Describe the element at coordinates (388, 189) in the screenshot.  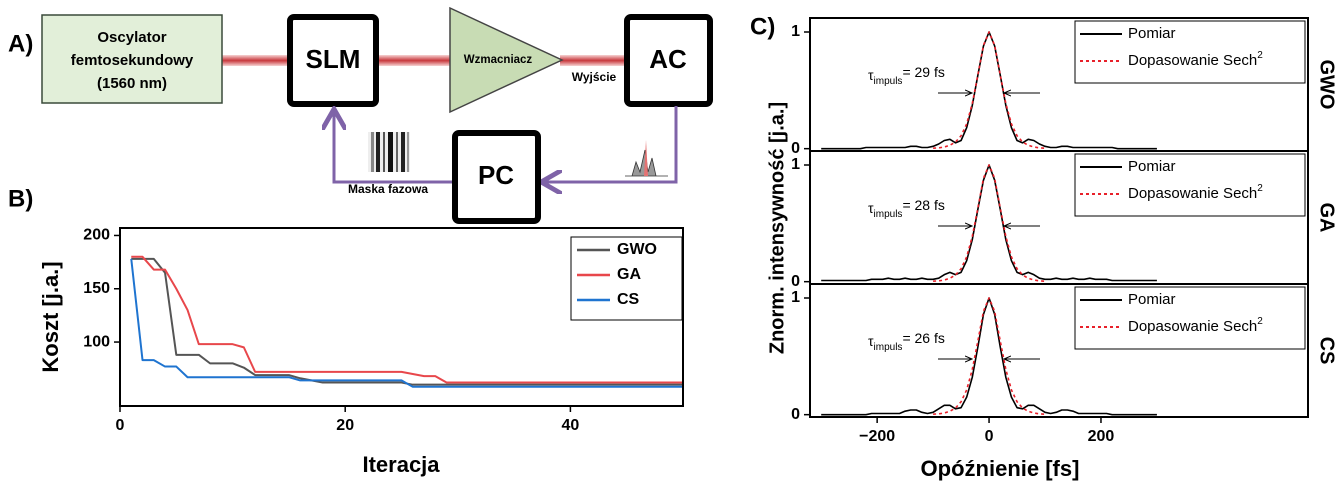
I see `mask-label: Maska fazowa` at that location.